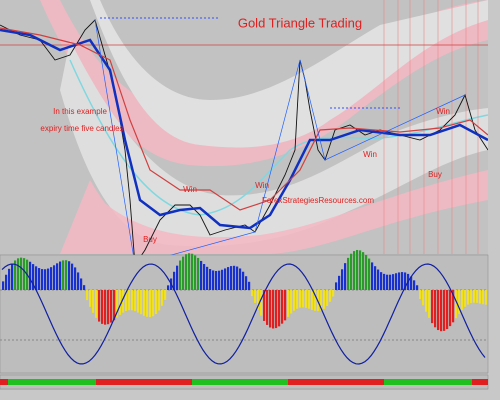 Image resolution: width=500 pixels, height=400 pixels. I want to click on website: ForexStrategiesResources.com, so click(318, 200).